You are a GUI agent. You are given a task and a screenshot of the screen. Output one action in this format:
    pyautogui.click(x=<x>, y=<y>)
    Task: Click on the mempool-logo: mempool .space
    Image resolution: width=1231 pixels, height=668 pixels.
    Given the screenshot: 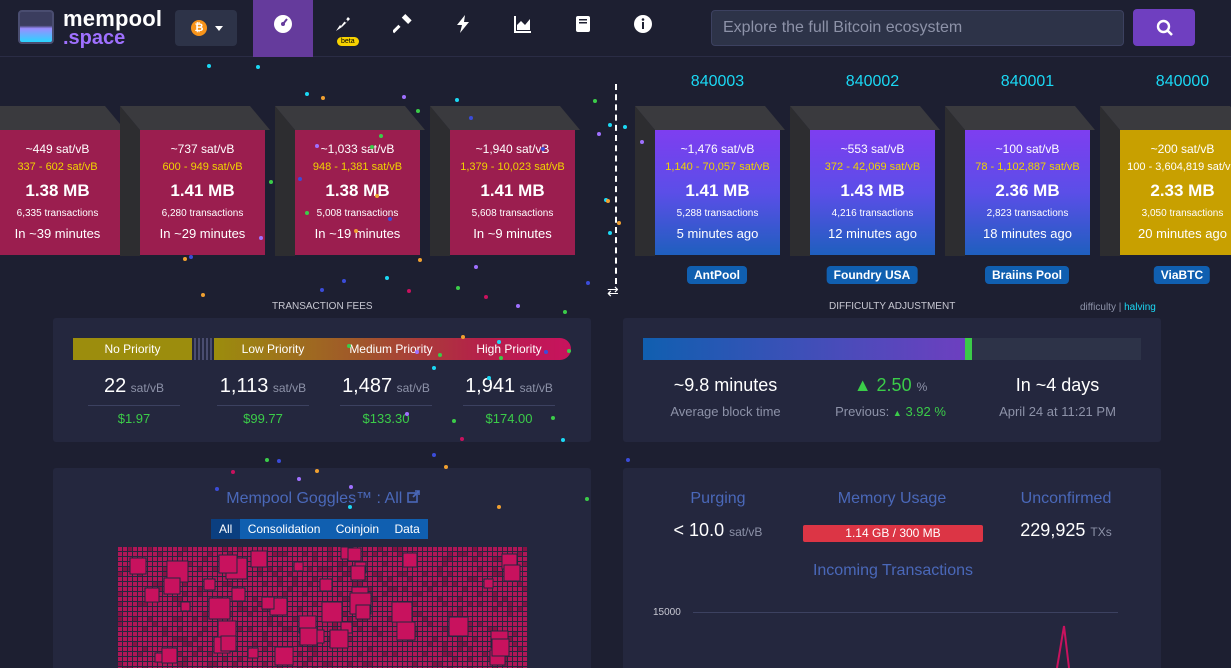 What is the action you would take?
    pyautogui.click(x=90, y=27)
    